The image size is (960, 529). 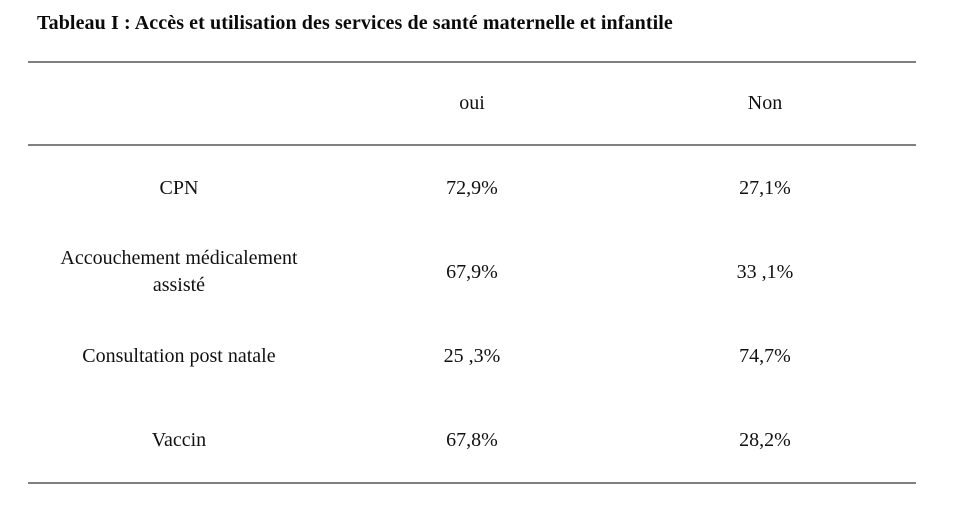 I want to click on table-row: Consultation post natale 25 ,3% 74,7%, so click(x=472, y=356).